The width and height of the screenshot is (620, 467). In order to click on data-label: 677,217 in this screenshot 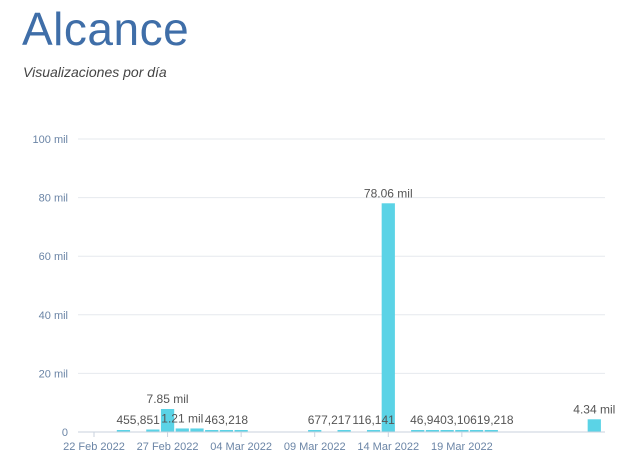, I will do `click(330, 420)`.